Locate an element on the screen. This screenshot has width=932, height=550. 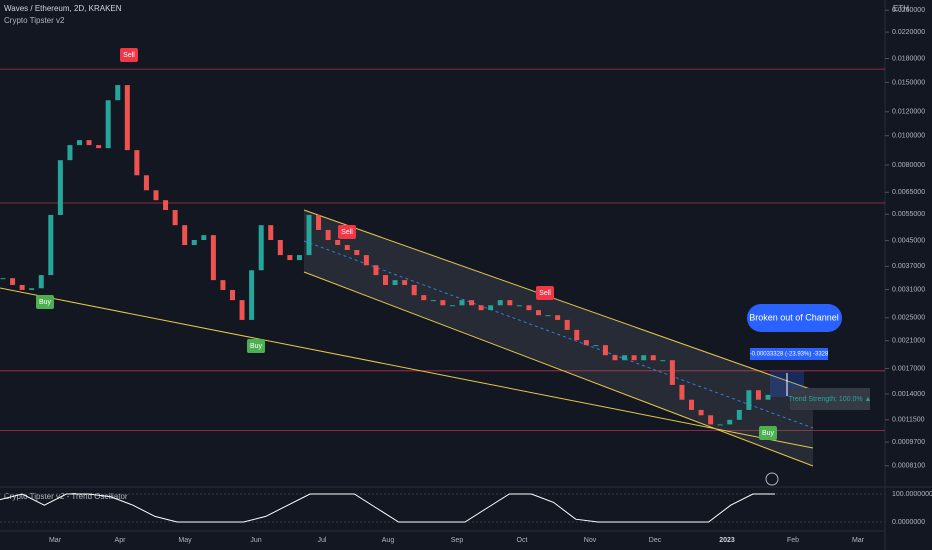
x-tick-label: Dec is located at coordinates (655, 540).